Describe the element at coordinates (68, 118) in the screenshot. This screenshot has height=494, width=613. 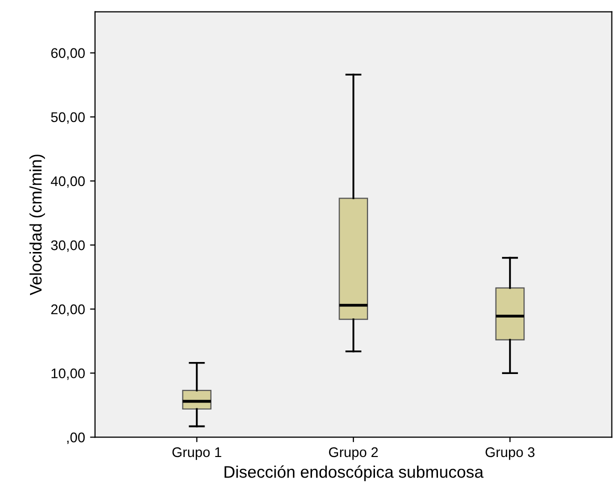
I see `y-tick-label: 50,00` at that location.